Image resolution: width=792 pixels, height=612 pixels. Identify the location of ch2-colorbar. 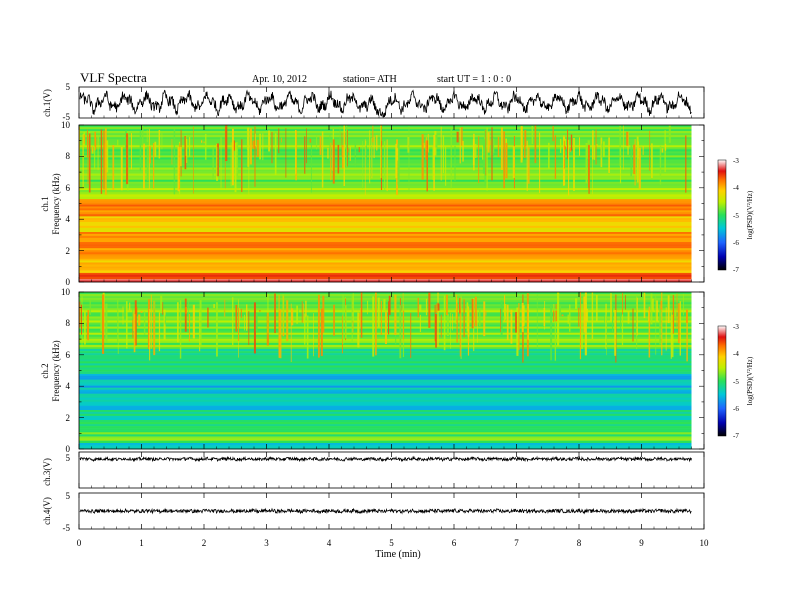
(722, 381).